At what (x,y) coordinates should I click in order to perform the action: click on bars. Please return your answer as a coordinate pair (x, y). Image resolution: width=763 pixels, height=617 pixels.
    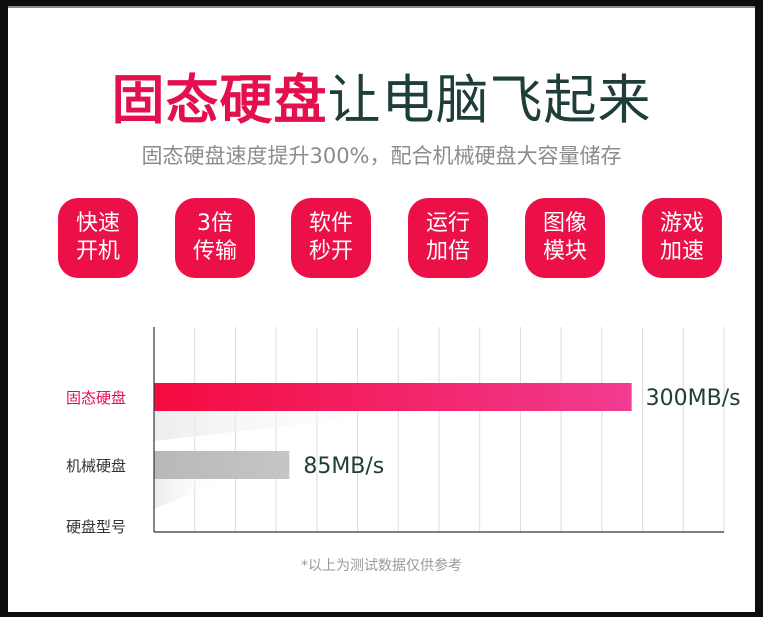
    Looking at the image, I should click on (393, 431).